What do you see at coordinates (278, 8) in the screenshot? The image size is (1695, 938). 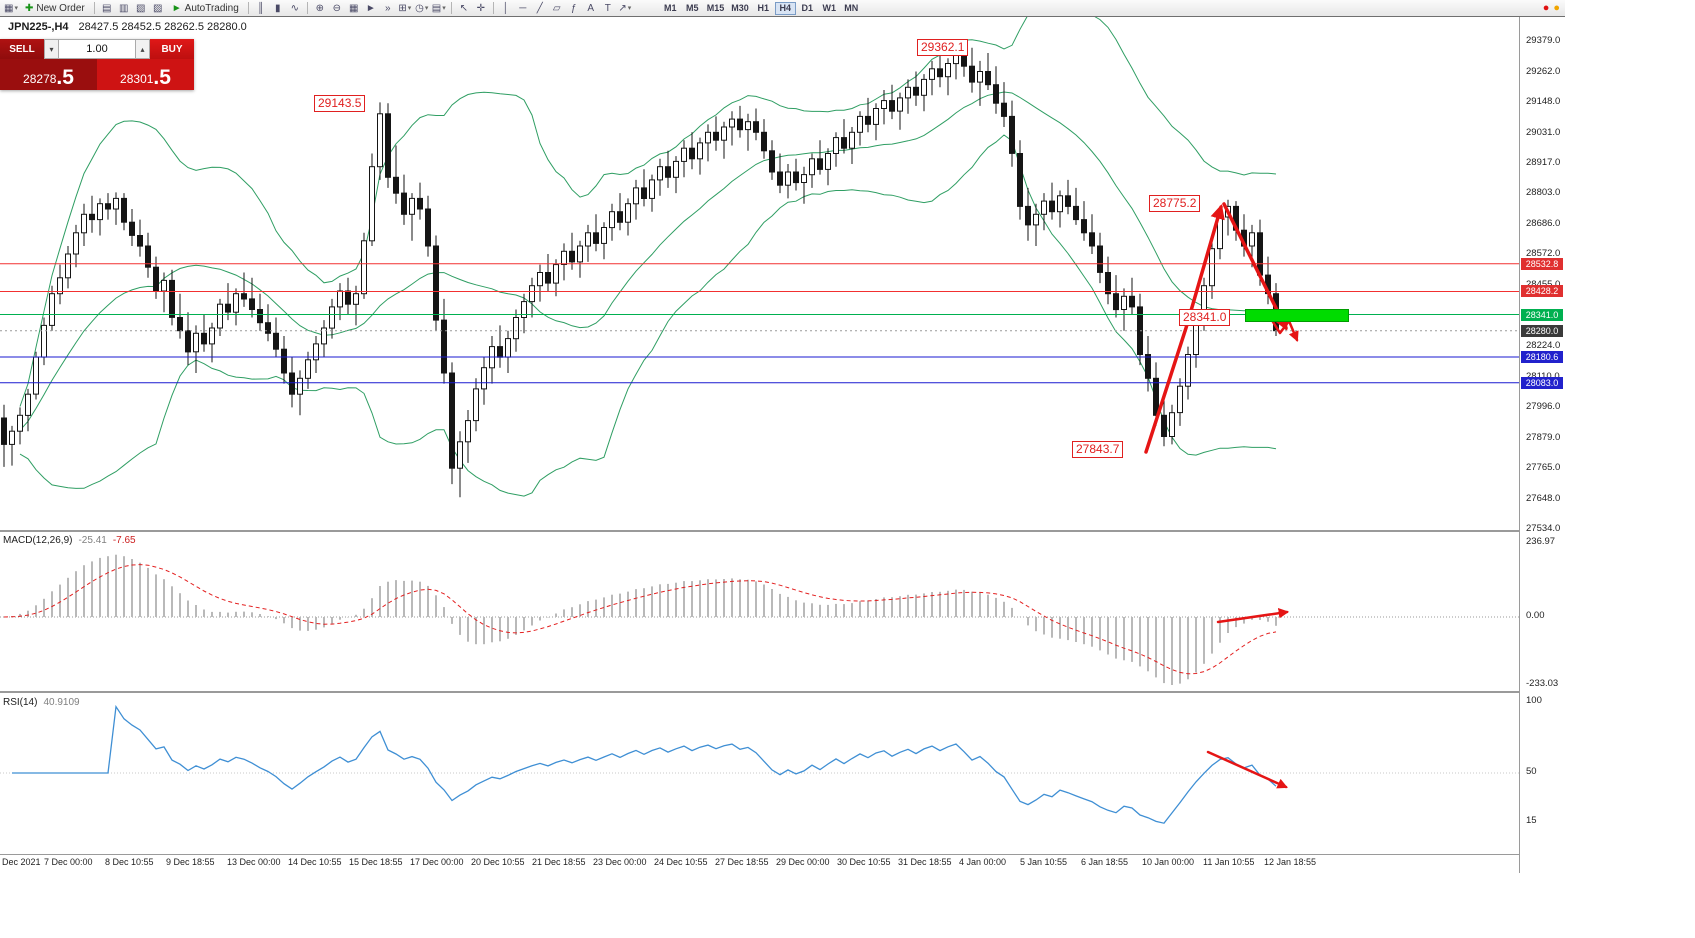 I see `candlestick-chart-icon: ▮` at bounding box center [278, 8].